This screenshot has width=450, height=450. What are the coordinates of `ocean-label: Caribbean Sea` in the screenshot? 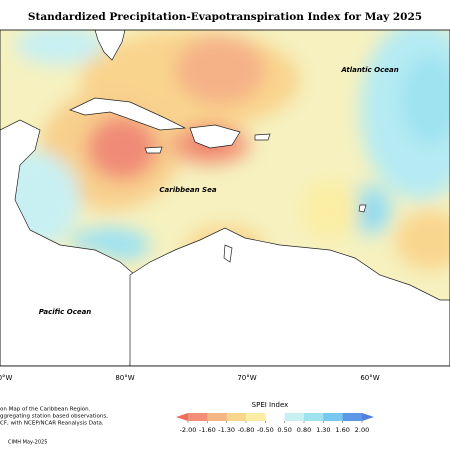 It's located at (187, 190).